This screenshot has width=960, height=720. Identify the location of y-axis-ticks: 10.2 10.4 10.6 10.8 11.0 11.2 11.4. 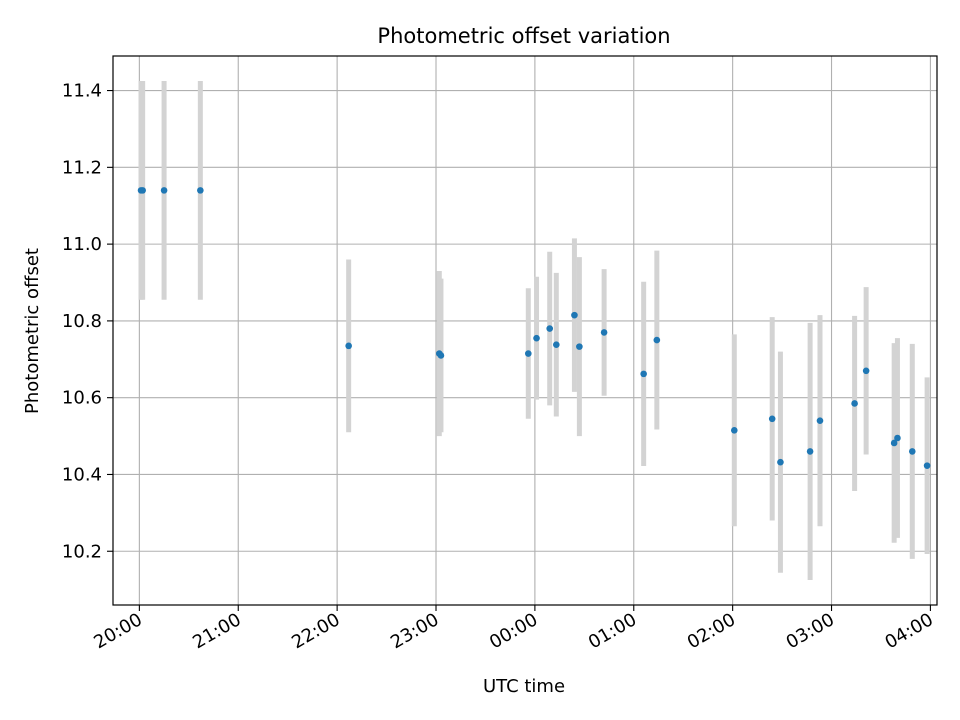
(87, 321).